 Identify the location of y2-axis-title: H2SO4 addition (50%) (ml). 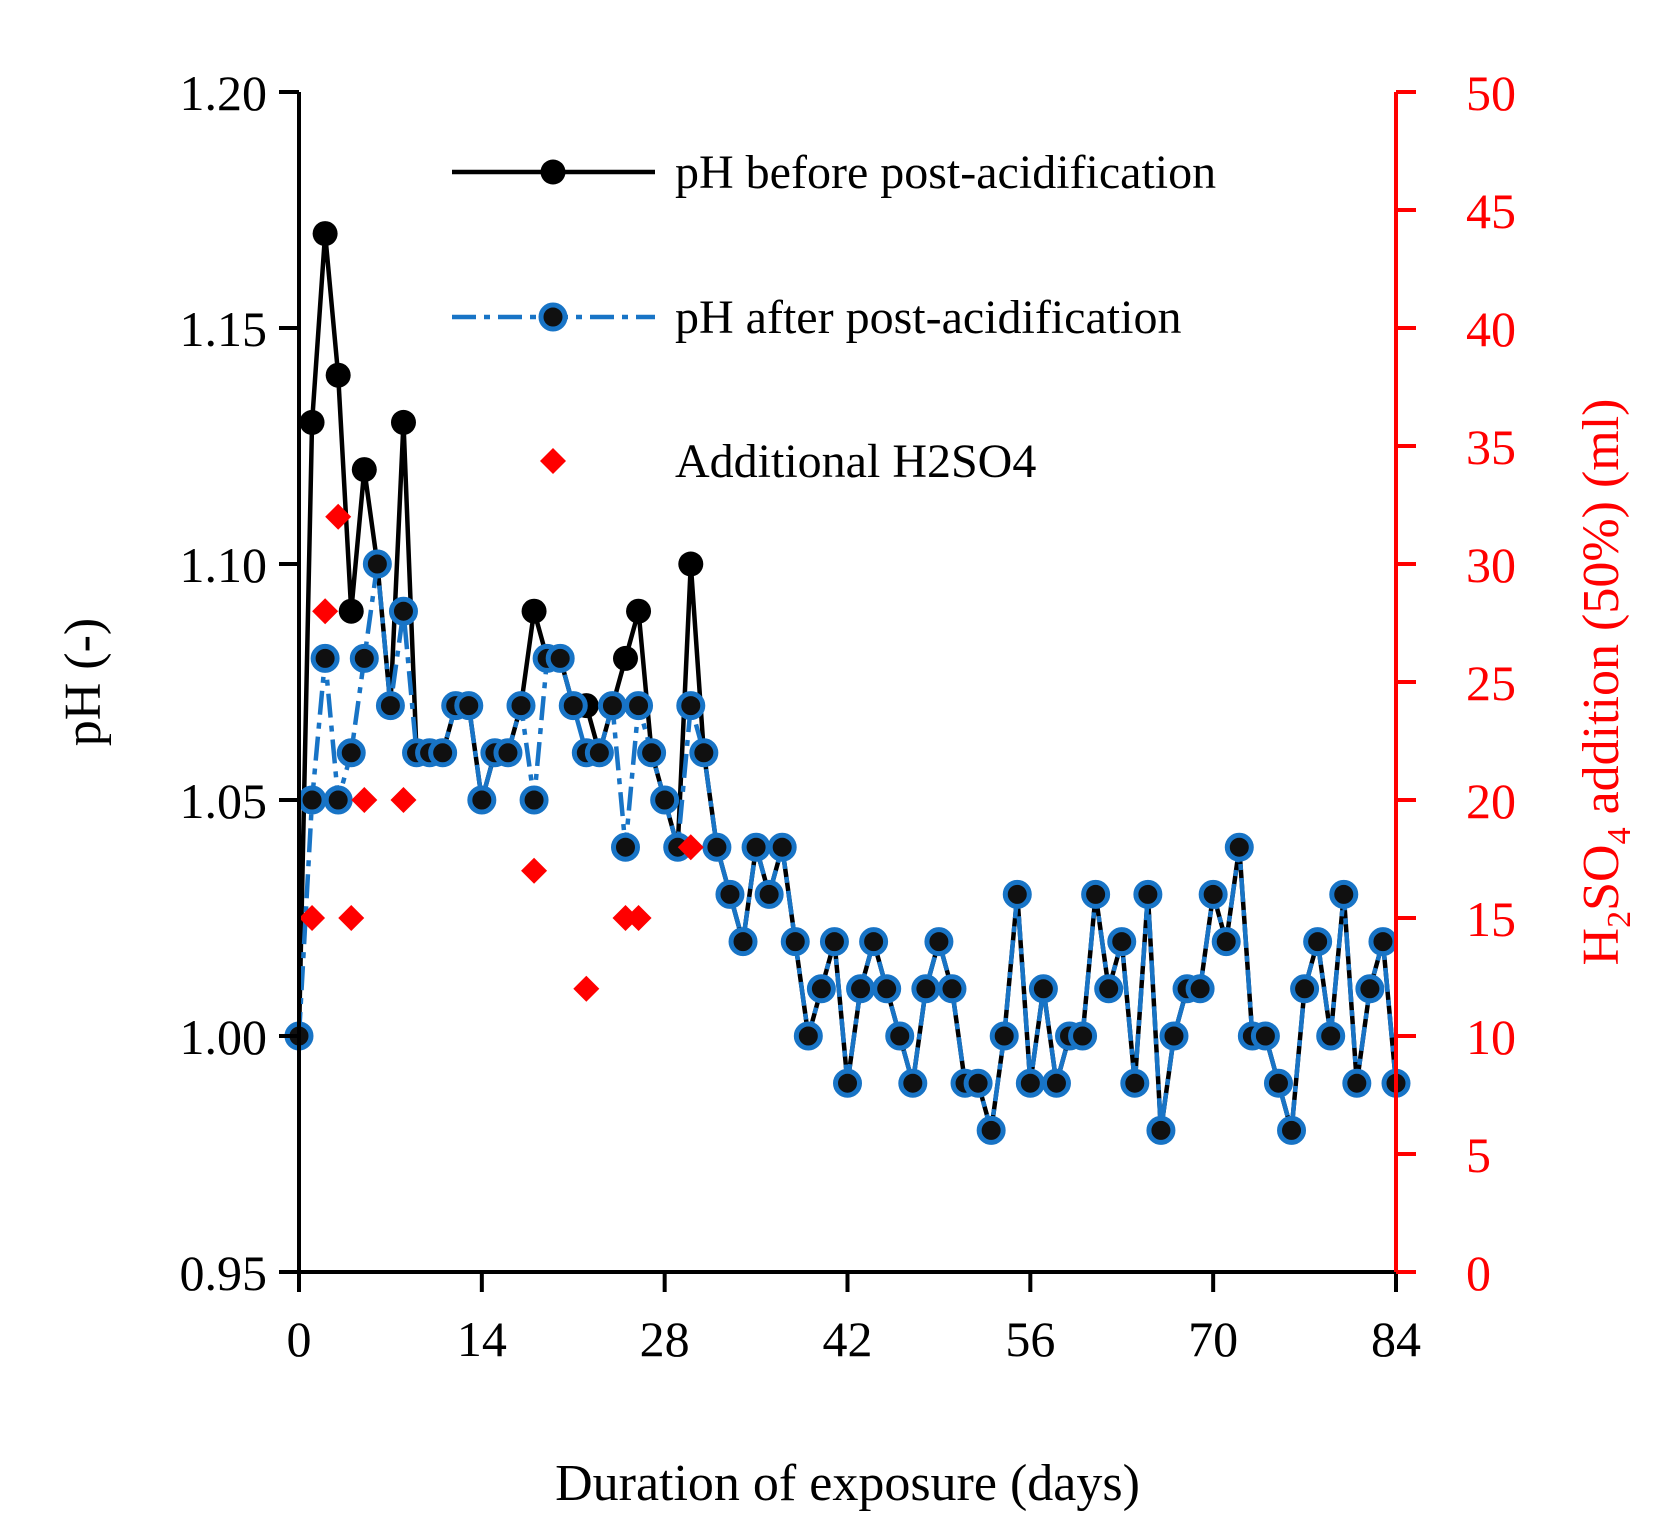
(1605, 682).